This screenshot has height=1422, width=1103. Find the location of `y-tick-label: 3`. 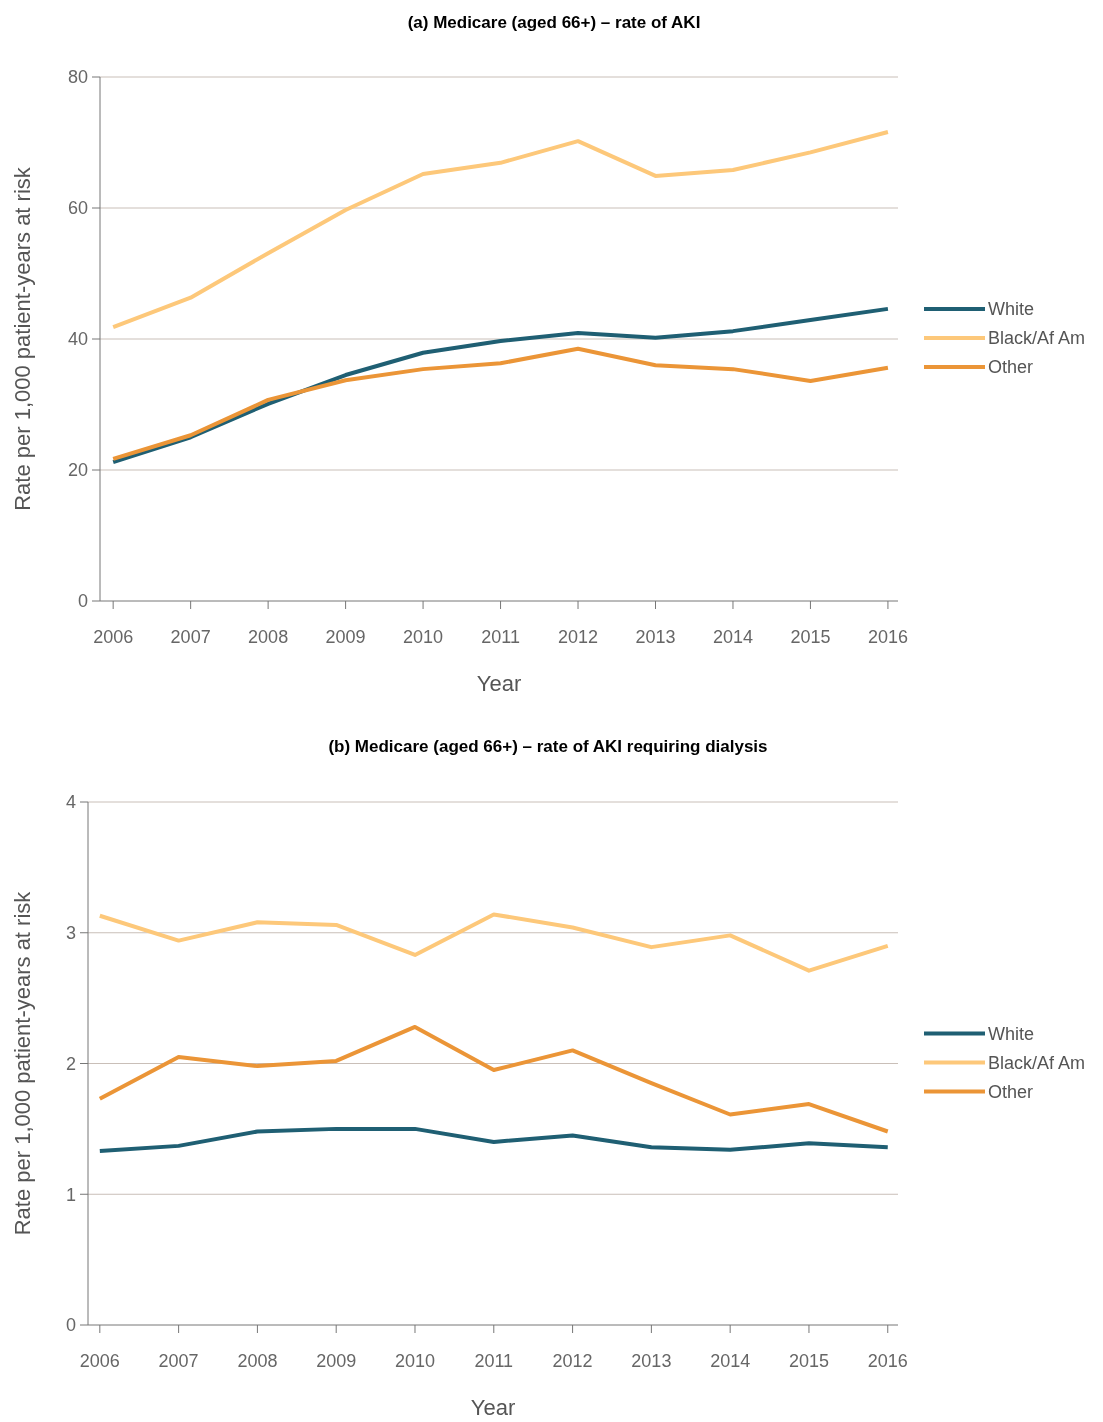

y-tick-label: 3 is located at coordinates (70, 933).